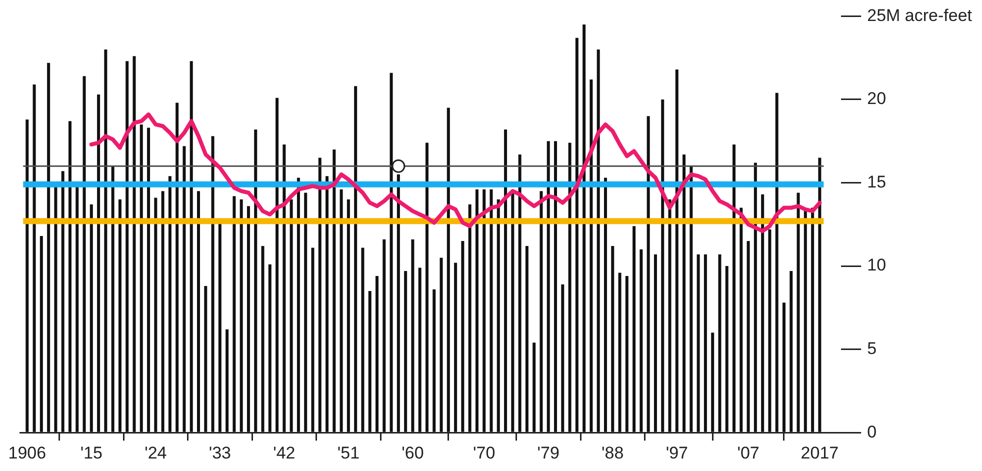 The height and width of the screenshot is (471, 982). Describe the element at coordinates (819, 452) in the screenshot. I see `x-tick-label: 2017` at that location.